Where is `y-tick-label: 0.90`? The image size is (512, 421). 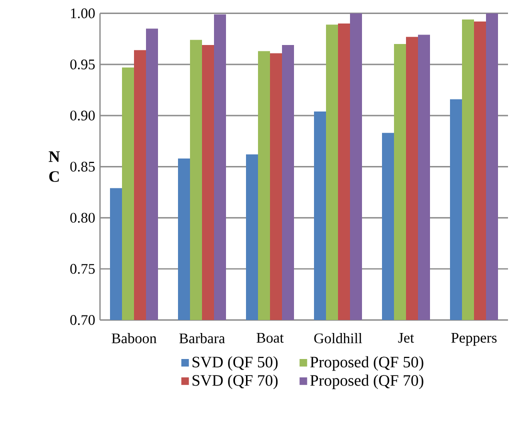 y-tick-label: 0.90 is located at coordinates (82, 115).